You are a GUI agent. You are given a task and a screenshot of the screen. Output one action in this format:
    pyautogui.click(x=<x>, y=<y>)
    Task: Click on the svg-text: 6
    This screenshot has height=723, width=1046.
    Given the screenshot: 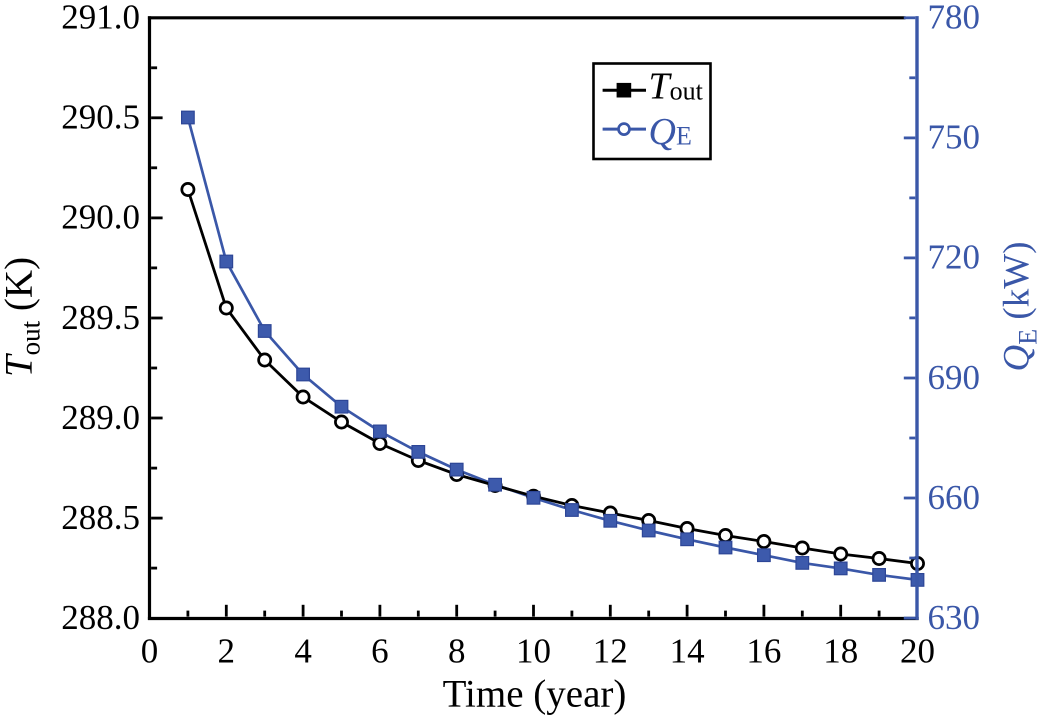 What is the action you would take?
    pyautogui.click(x=380, y=651)
    